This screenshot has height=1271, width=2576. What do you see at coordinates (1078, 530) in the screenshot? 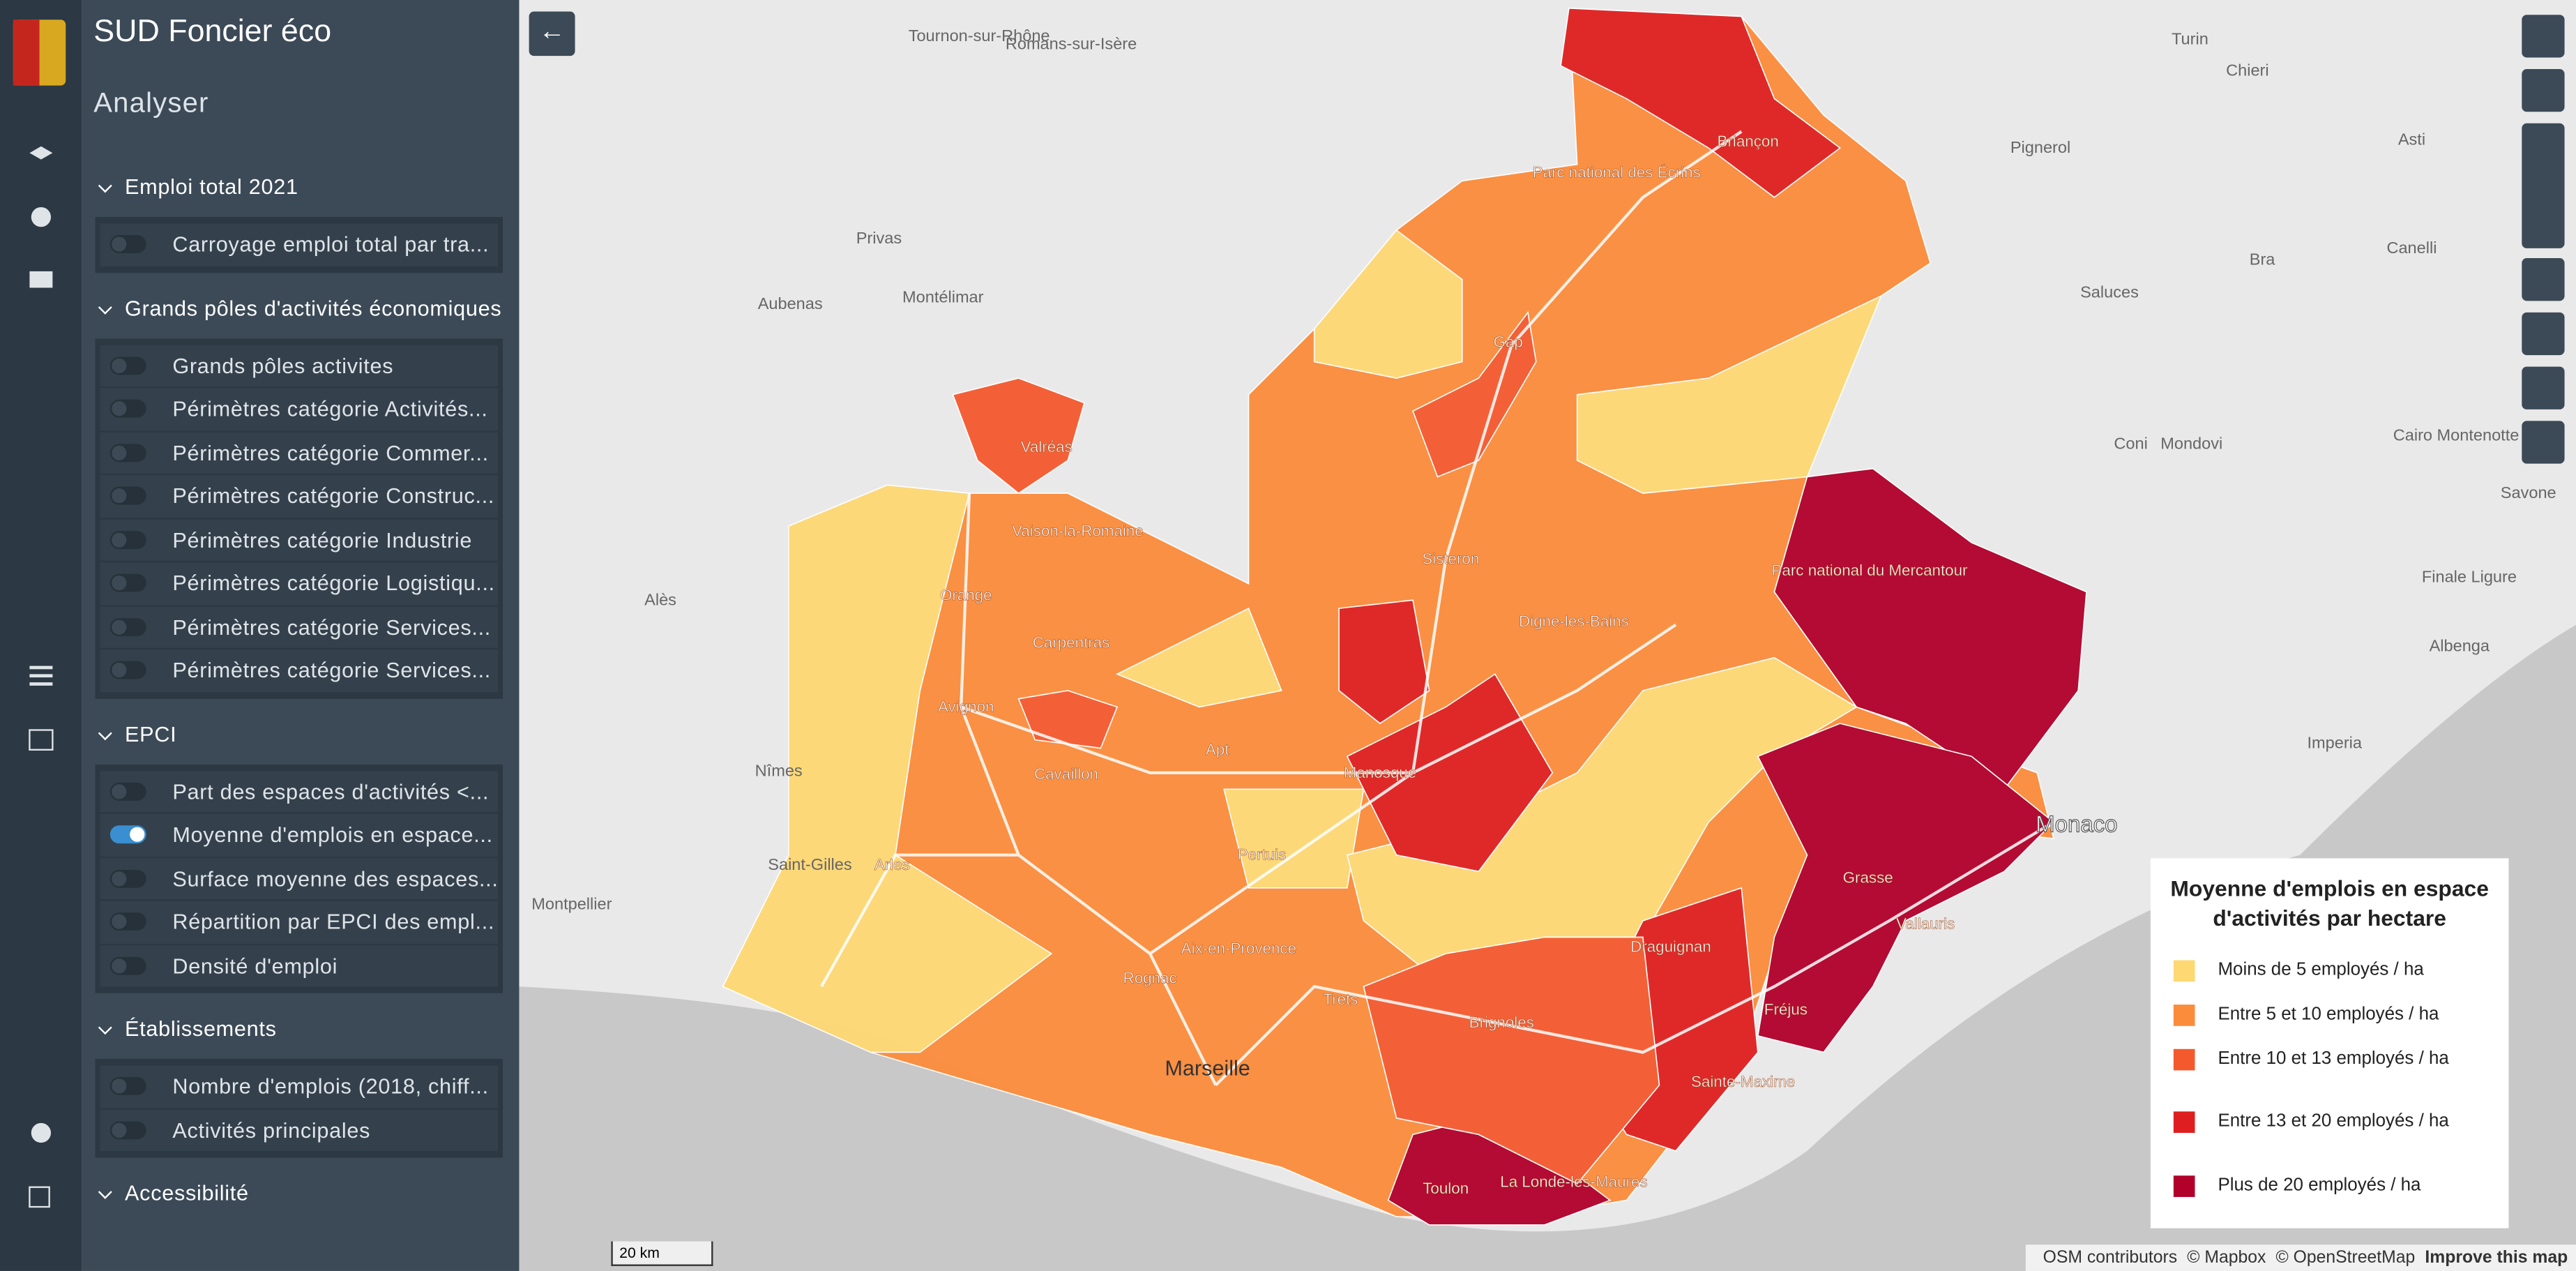
I see `place-label: Vaison-la-Romaine` at bounding box center [1078, 530].